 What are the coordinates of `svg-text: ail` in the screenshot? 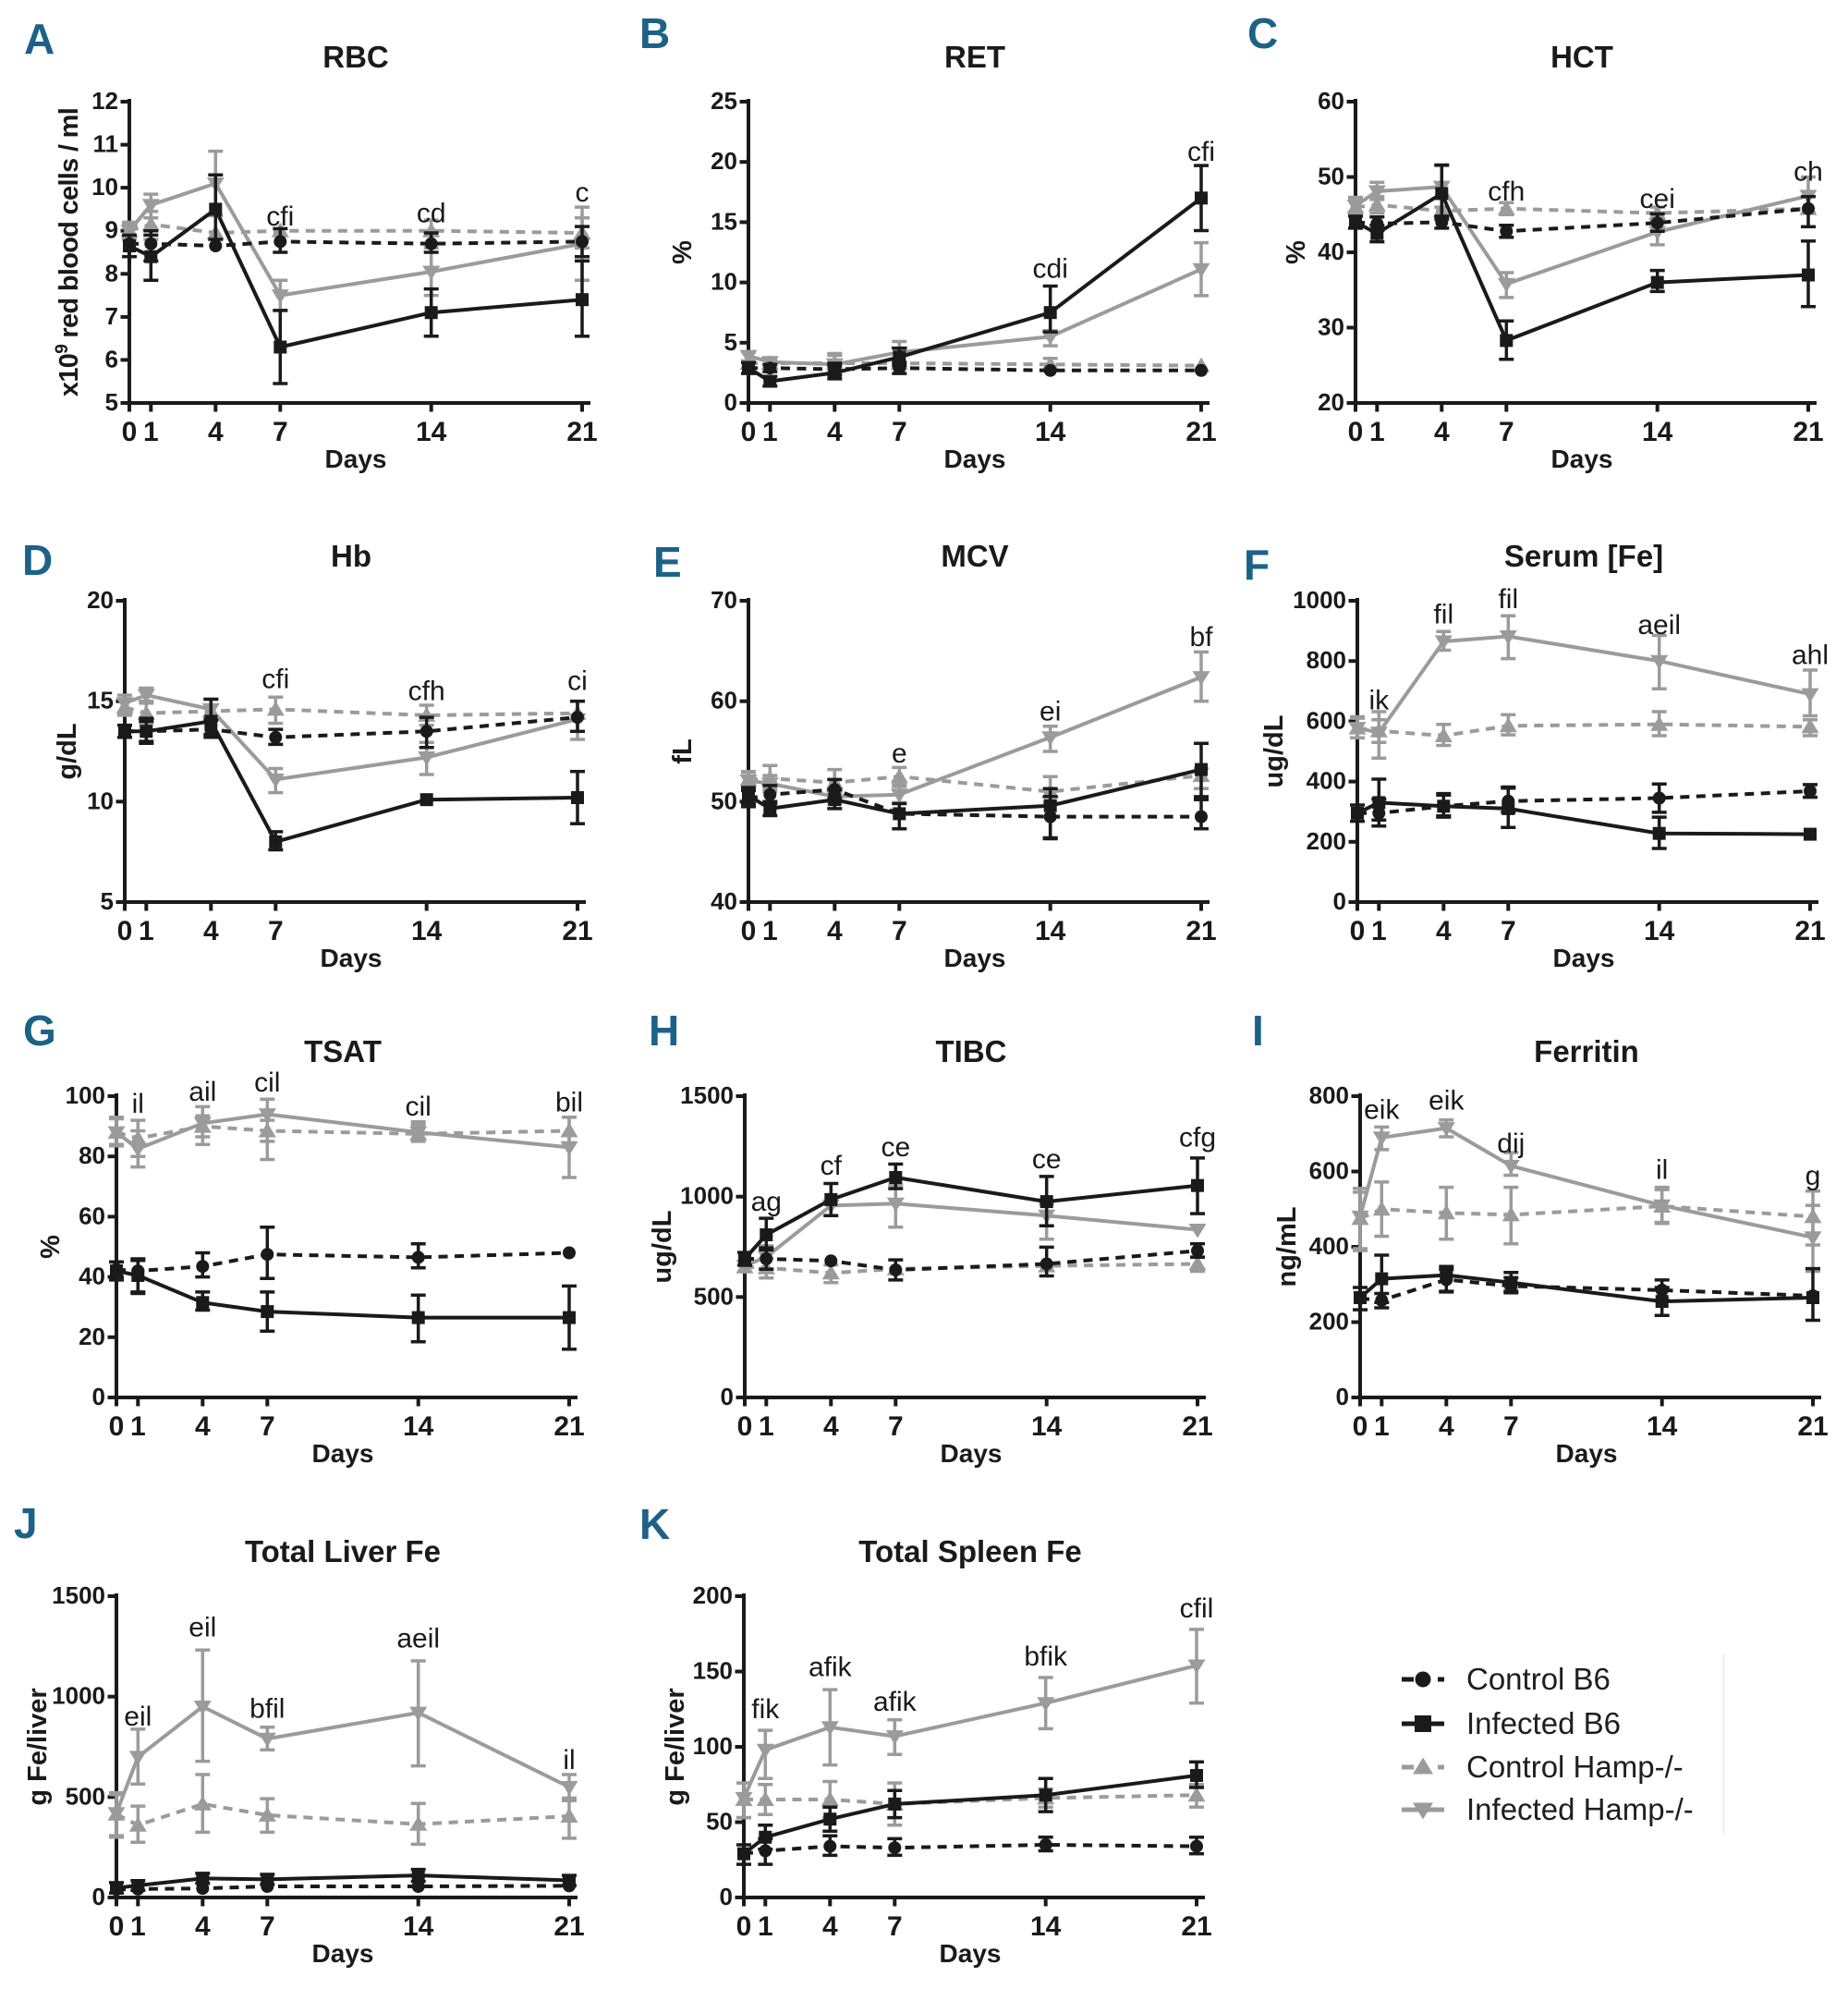 It's located at (202, 1092).